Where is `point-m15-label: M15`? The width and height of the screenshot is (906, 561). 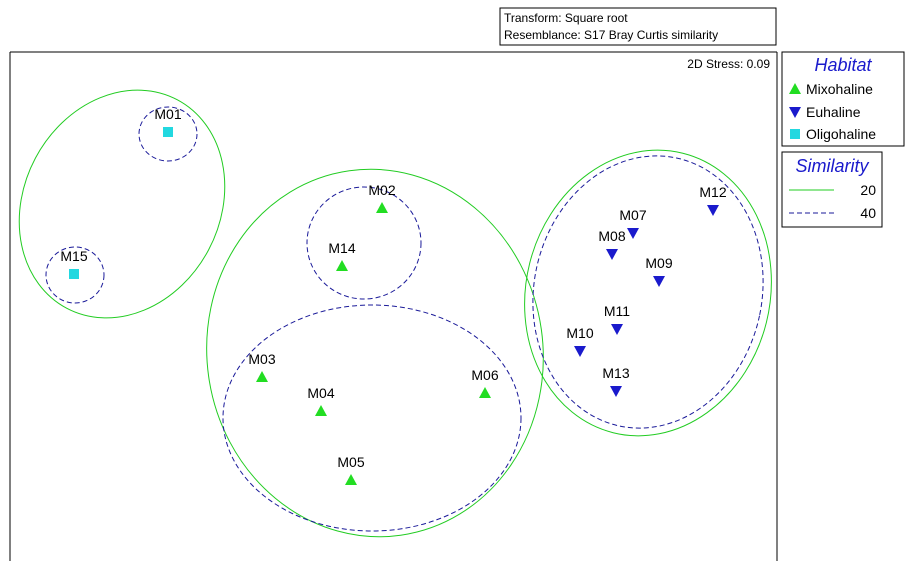 point-m15-label: M15 is located at coordinates (73, 256).